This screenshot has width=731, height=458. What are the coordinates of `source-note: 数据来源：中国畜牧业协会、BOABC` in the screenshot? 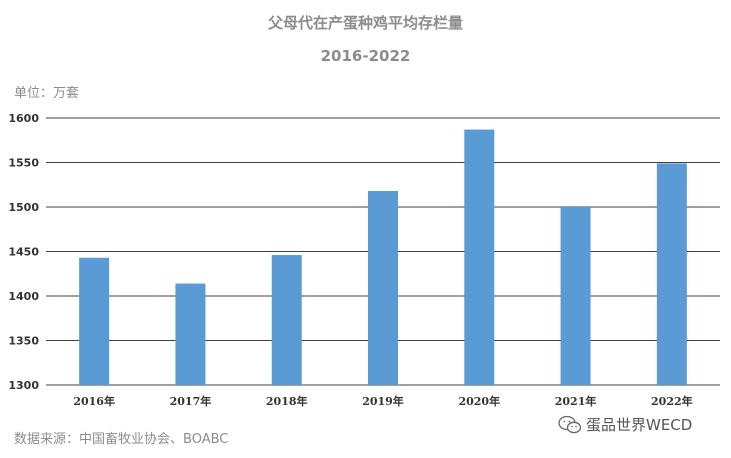 It's located at (121, 439).